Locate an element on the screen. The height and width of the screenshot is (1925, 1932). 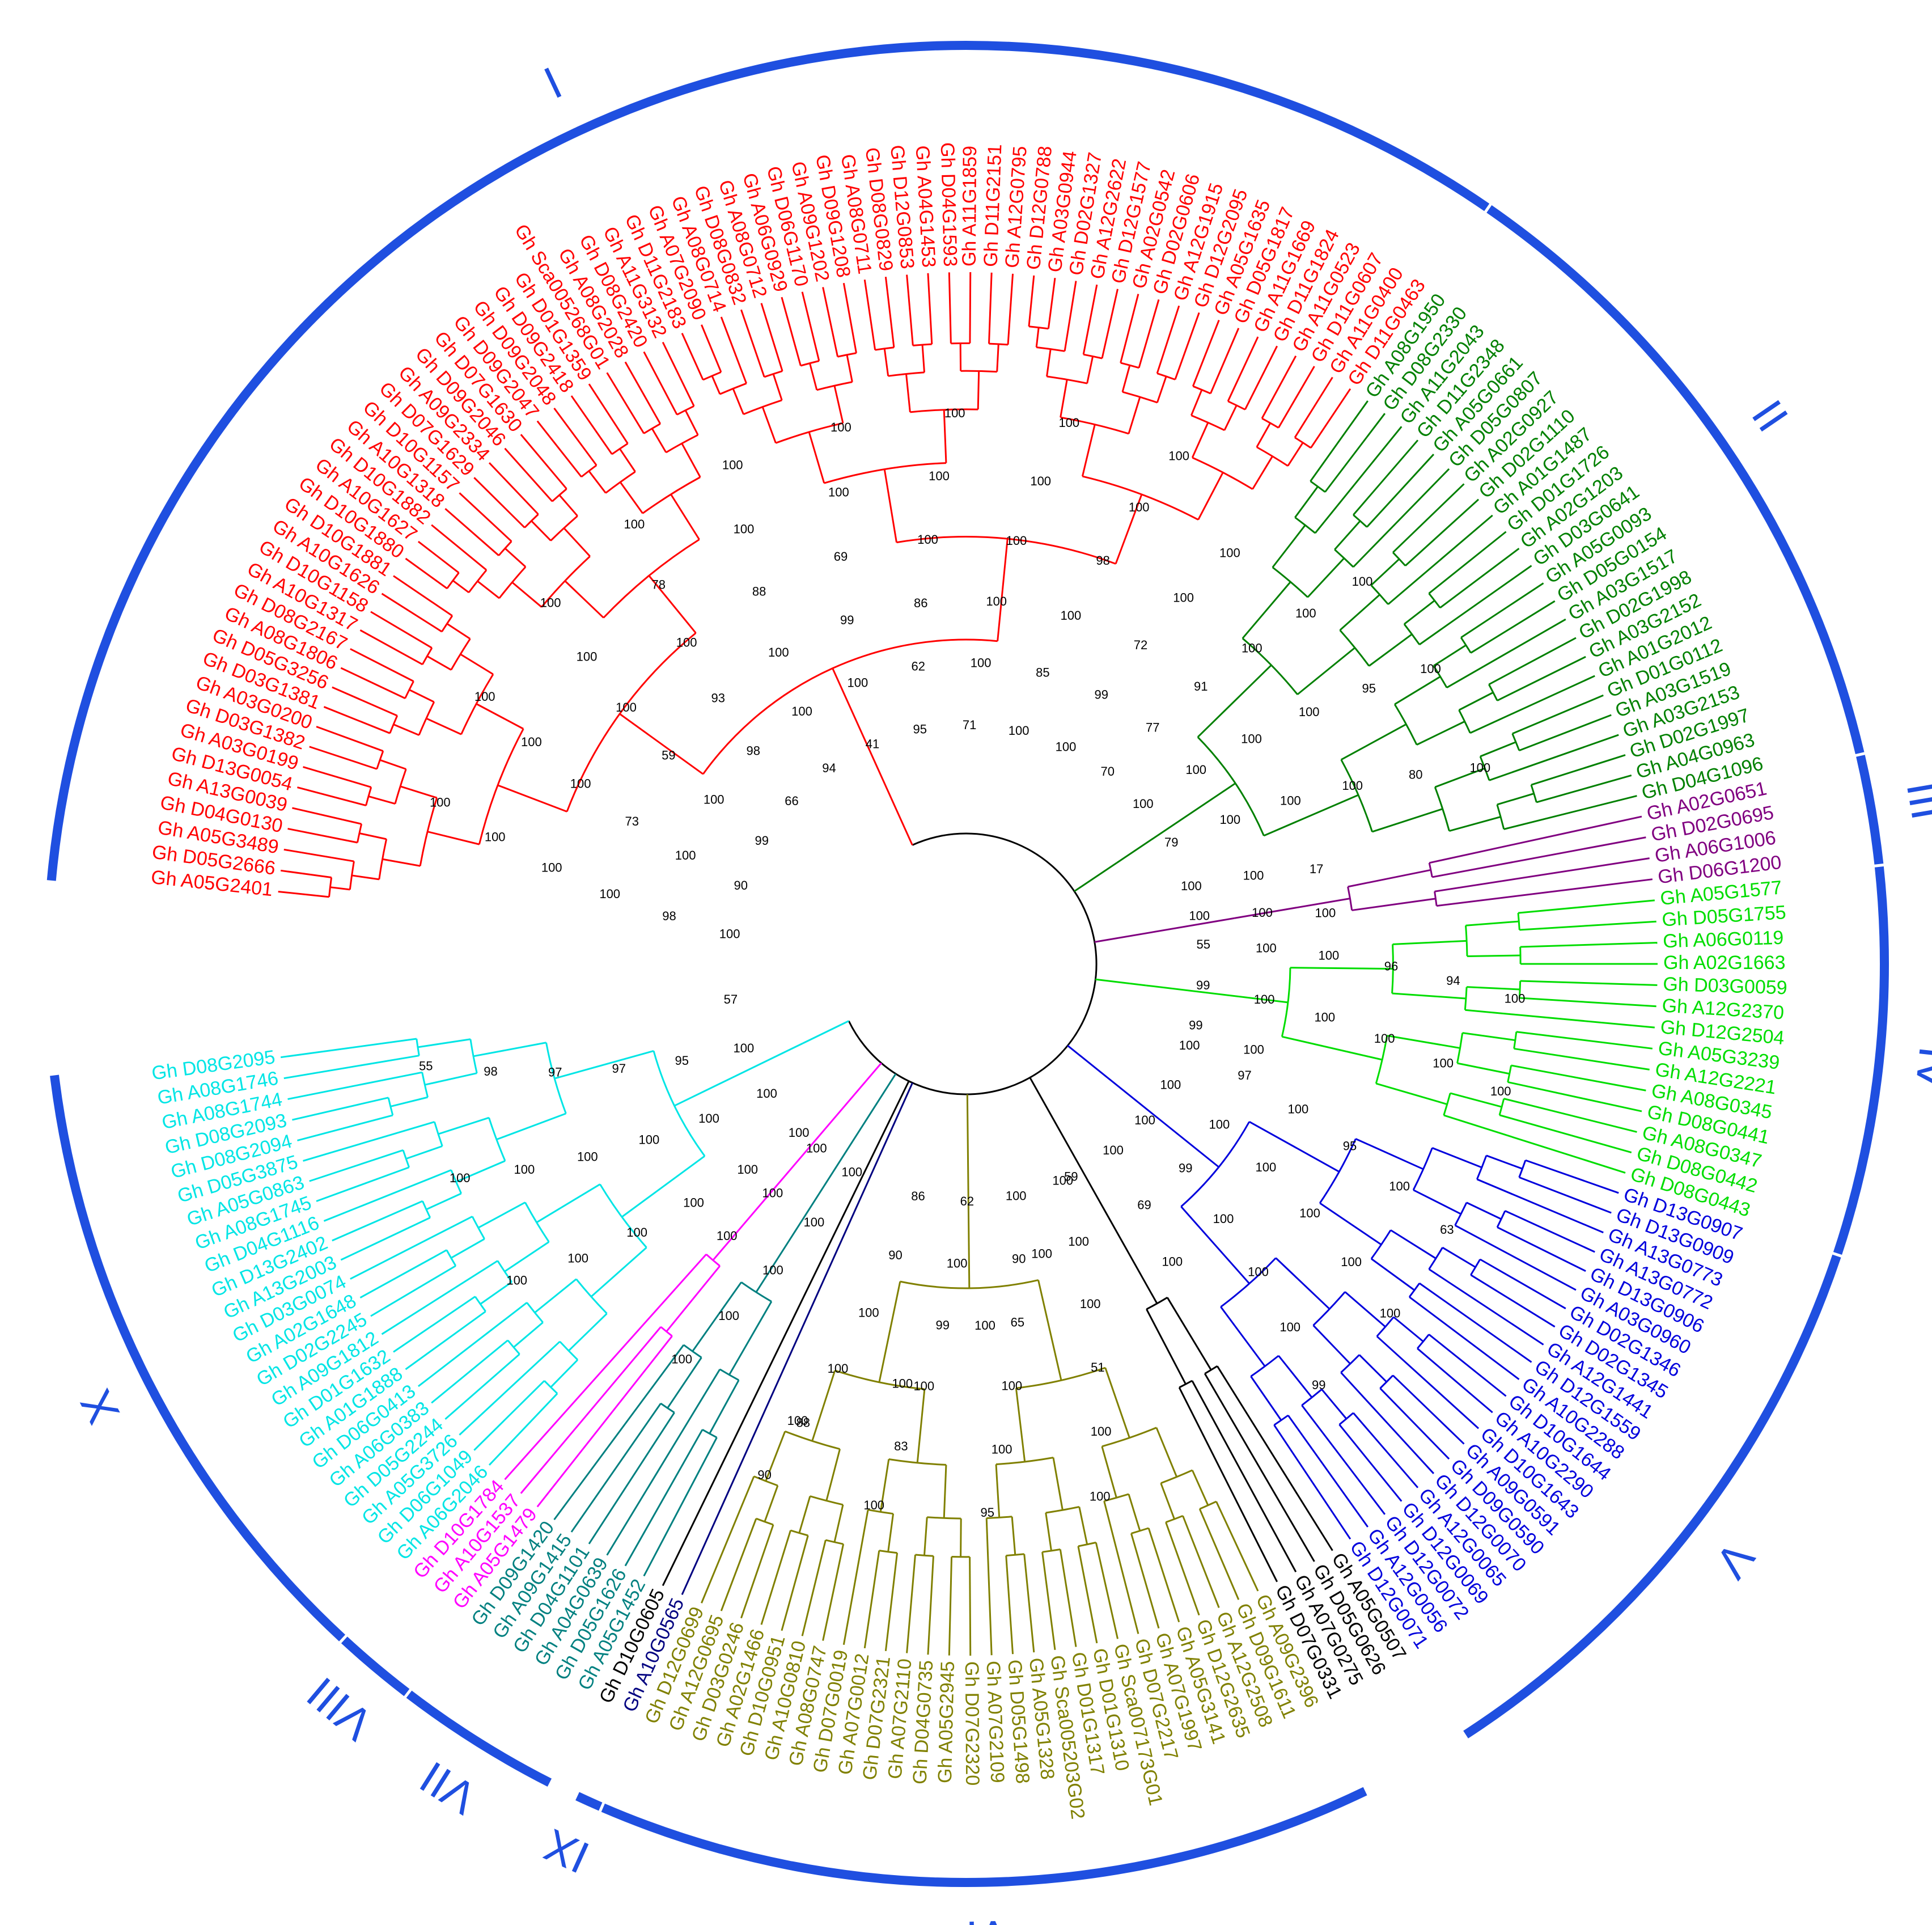
bootstrap-value: 88 is located at coordinates (803, 1422).